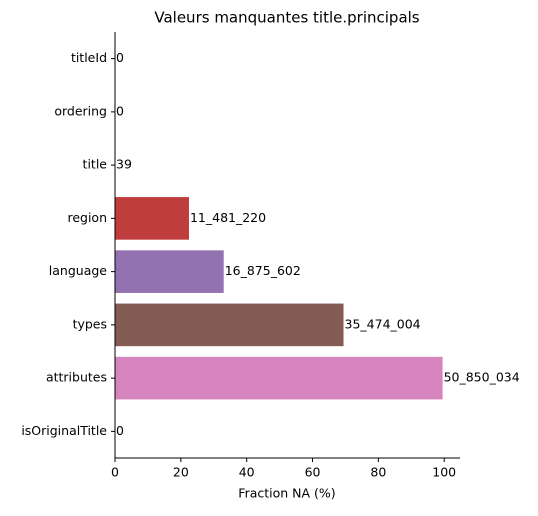 This screenshot has height=516, width=538. What do you see at coordinates (313, 472) in the screenshot?
I see `x-tick-label: 60` at bounding box center [313, 472].